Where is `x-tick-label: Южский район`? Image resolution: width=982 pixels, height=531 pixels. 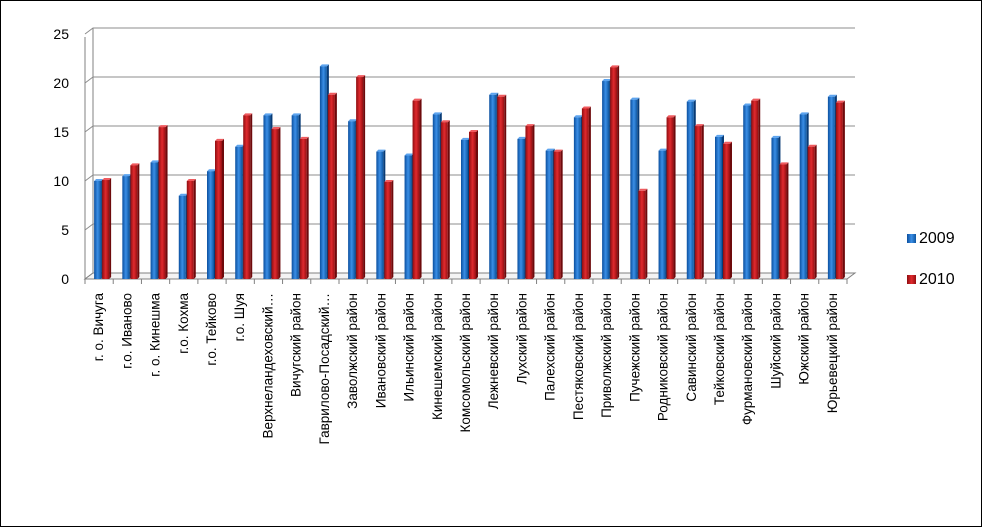
x-tick-label: Южский район is located at coordinates (804, 339).